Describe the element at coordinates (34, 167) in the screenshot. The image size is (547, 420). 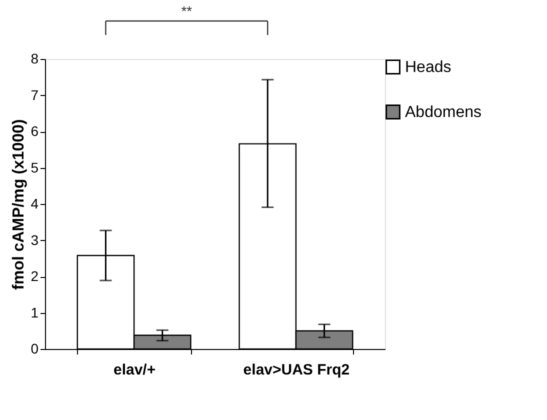
I see `y-tick-label: 5` at that location.